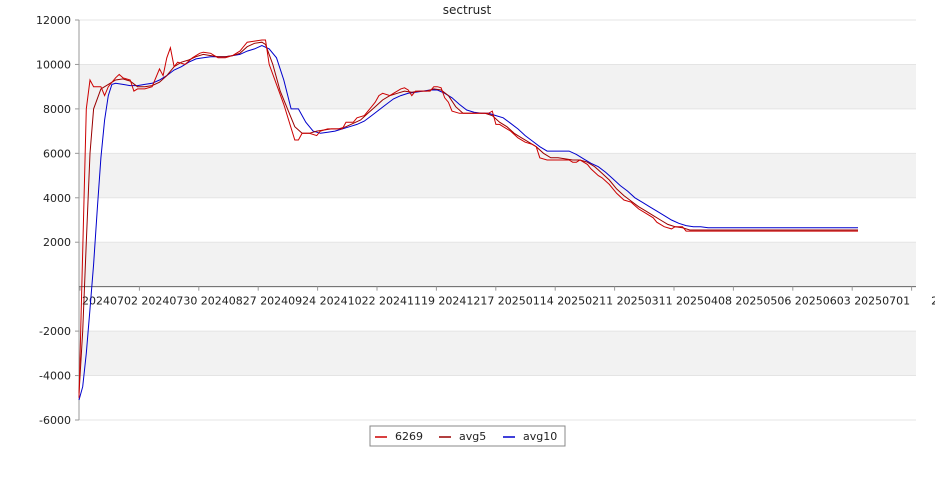 This screenshot has width=935, height=500. I want to click on x-tick-label: 280, so click(933, 301).